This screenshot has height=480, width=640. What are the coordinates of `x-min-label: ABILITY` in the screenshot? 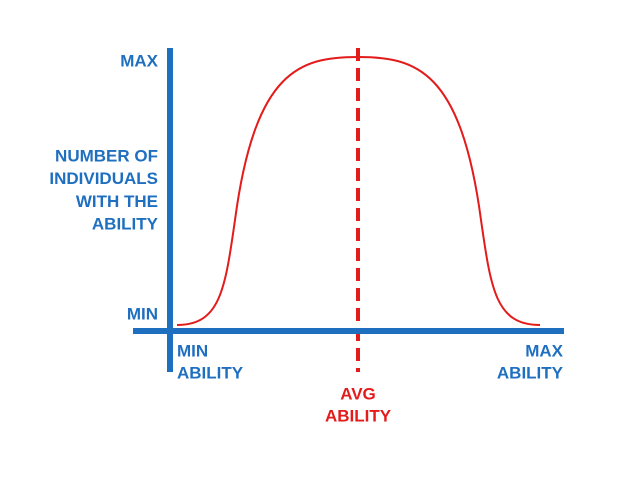 It's located at (210, 372).